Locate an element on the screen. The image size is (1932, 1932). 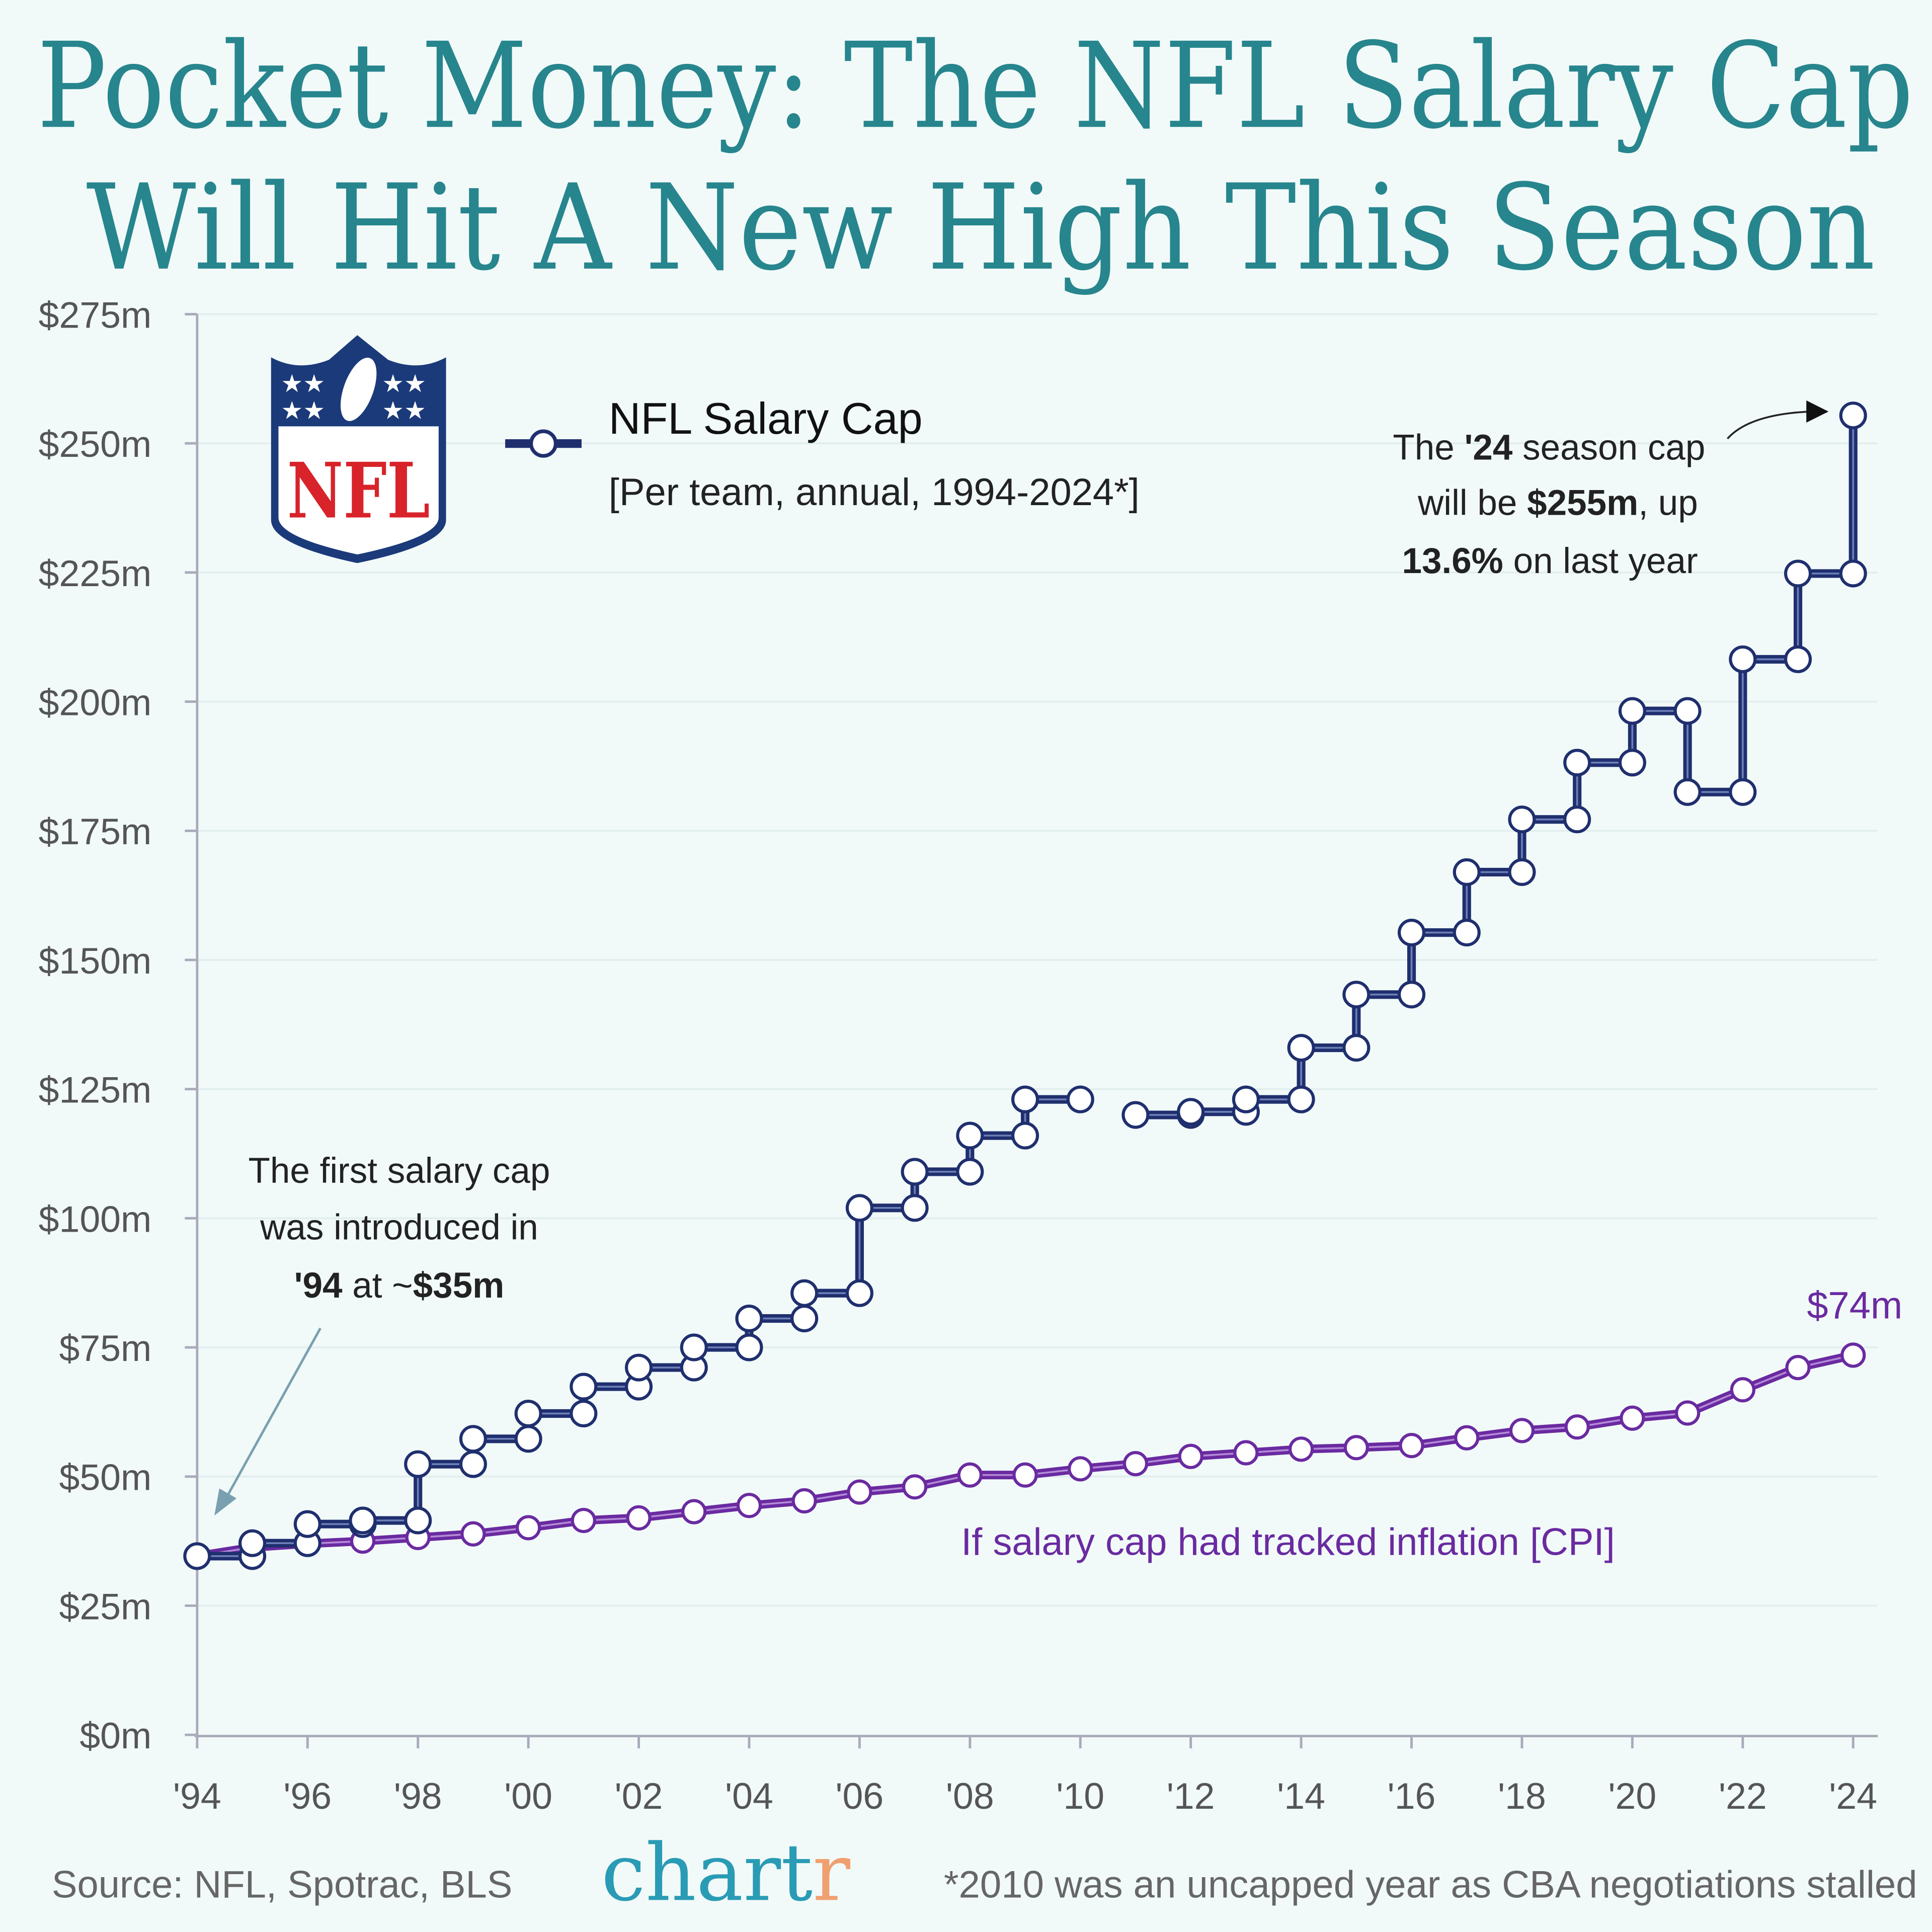
x-tick-label: '02 is located at coordinates (639, 1796).